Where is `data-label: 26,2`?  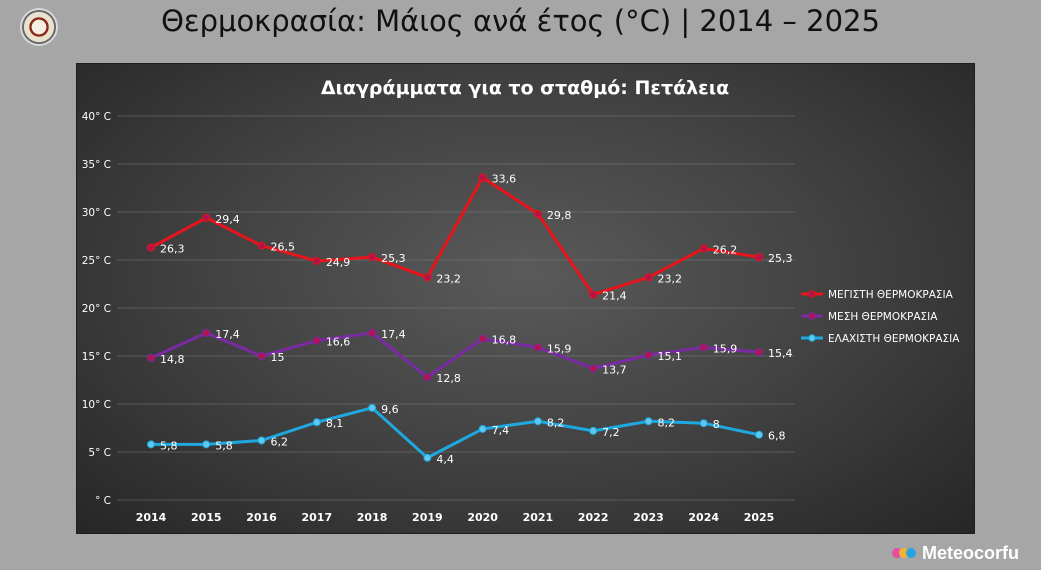 data-label: 26,2 is located at coordinates (725, 249).